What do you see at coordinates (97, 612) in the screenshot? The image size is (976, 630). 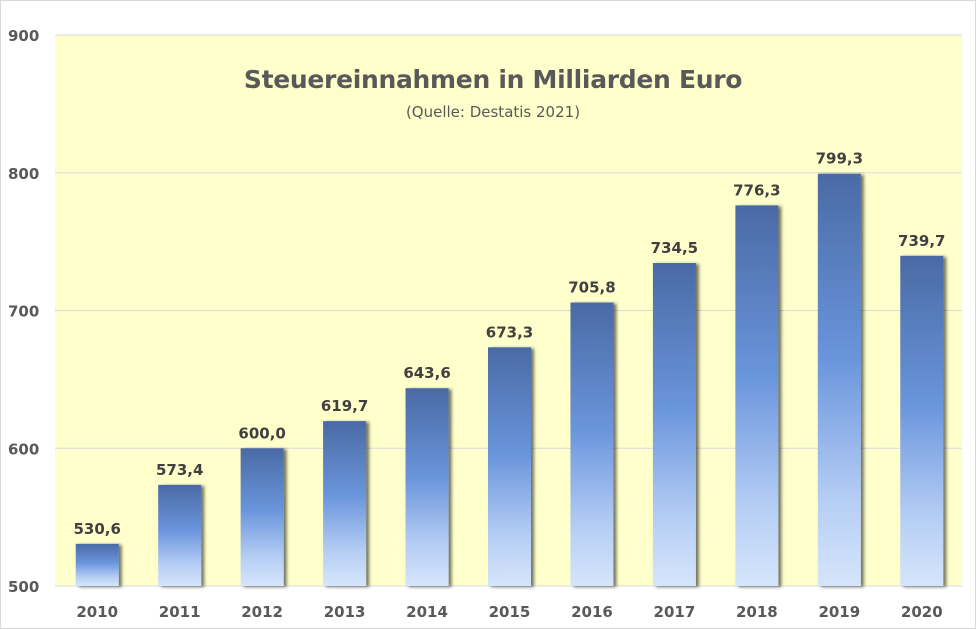 I see `x-tick-label-2010: 2010` at bounding box center [97, 612].